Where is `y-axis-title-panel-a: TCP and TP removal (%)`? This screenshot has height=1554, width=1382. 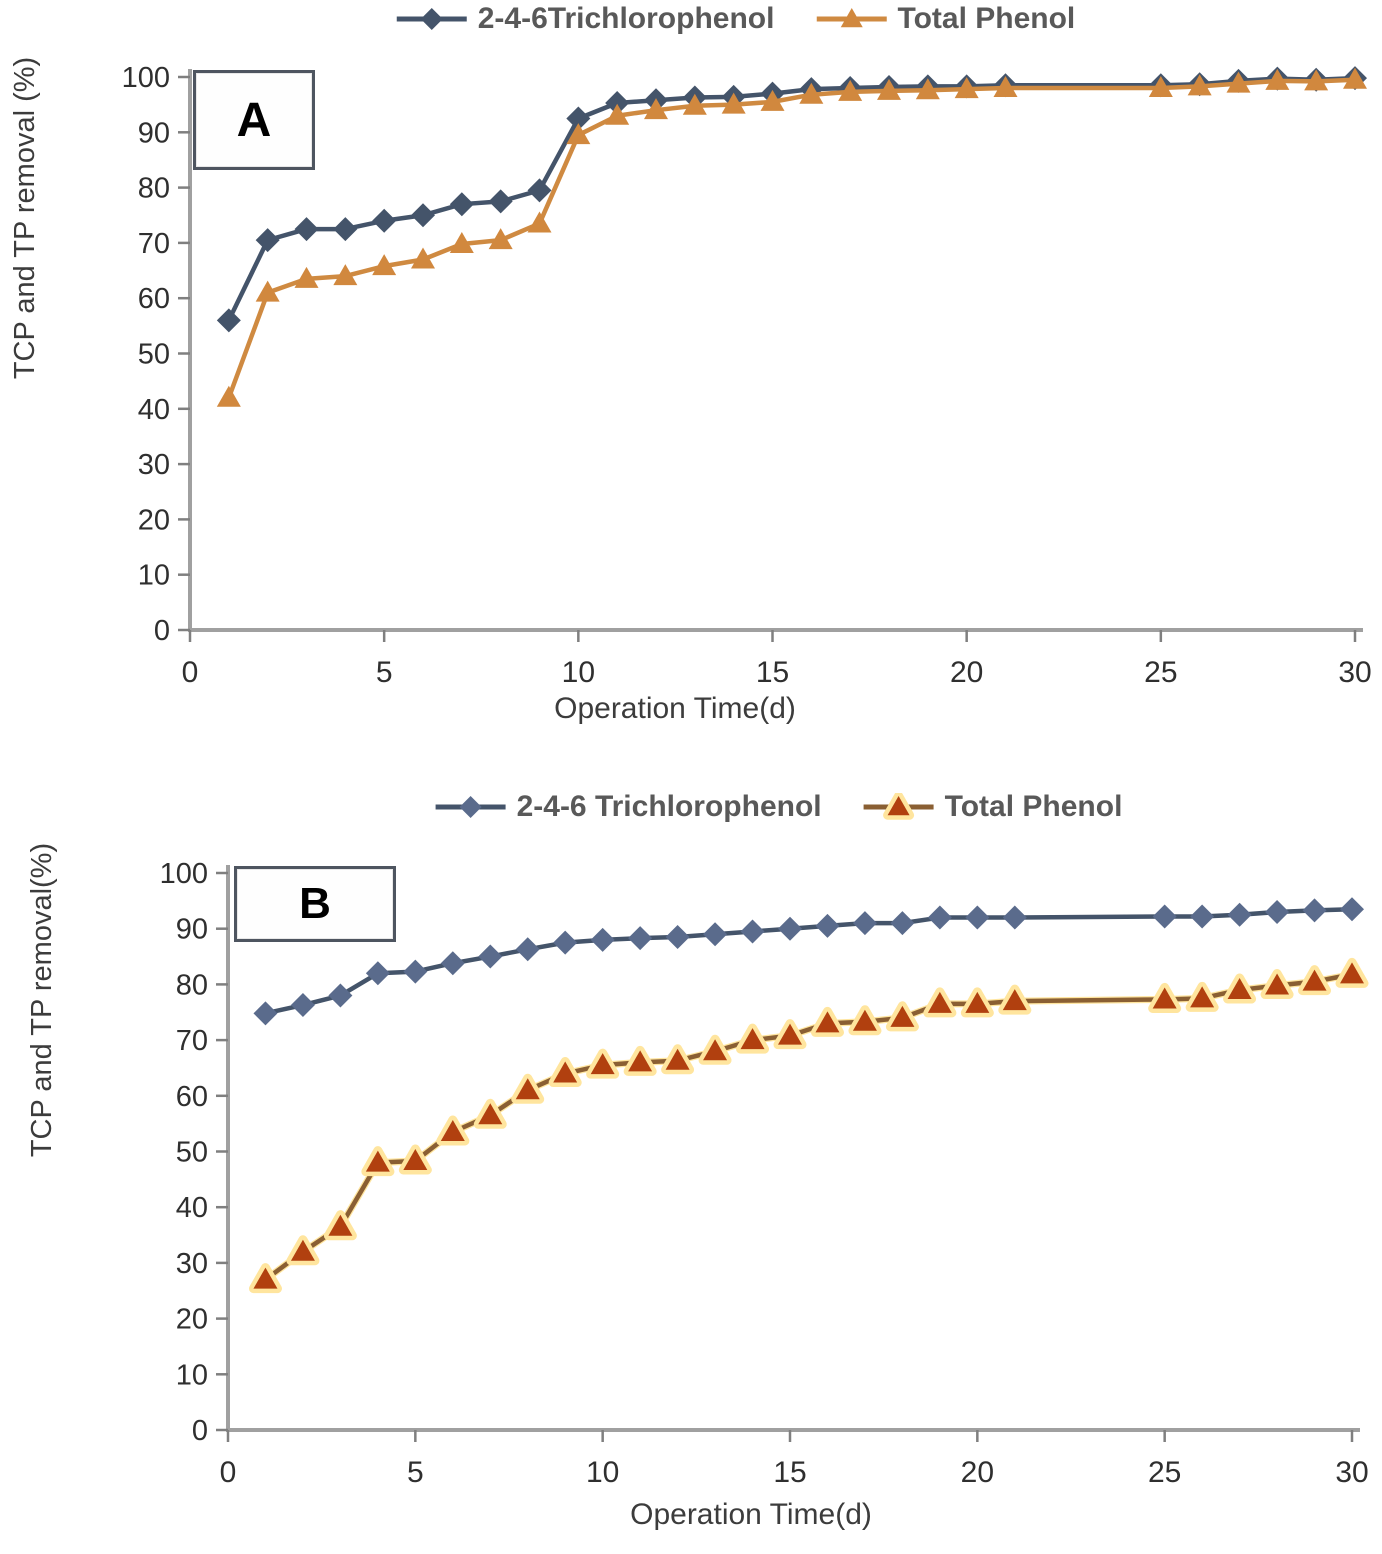 y-axis-title-panel-a: TCP and TP removal (%) is located at coordinates (25, 218).